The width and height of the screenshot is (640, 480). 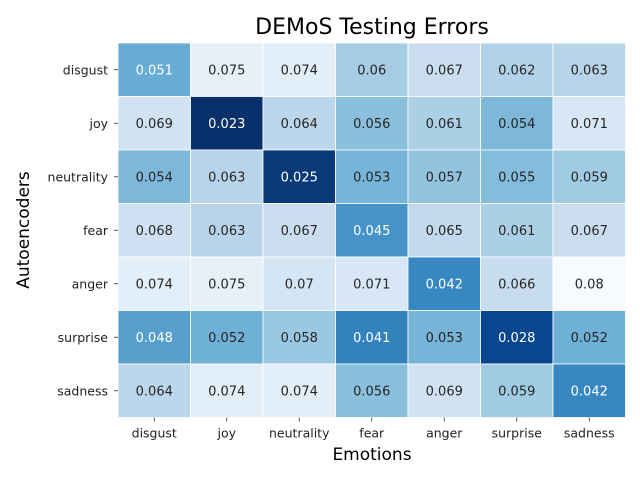 What do you see at coordinates (96, 230) in the screenshot?
I see `y-tick-label: fear` at bounding box center [96, 230].